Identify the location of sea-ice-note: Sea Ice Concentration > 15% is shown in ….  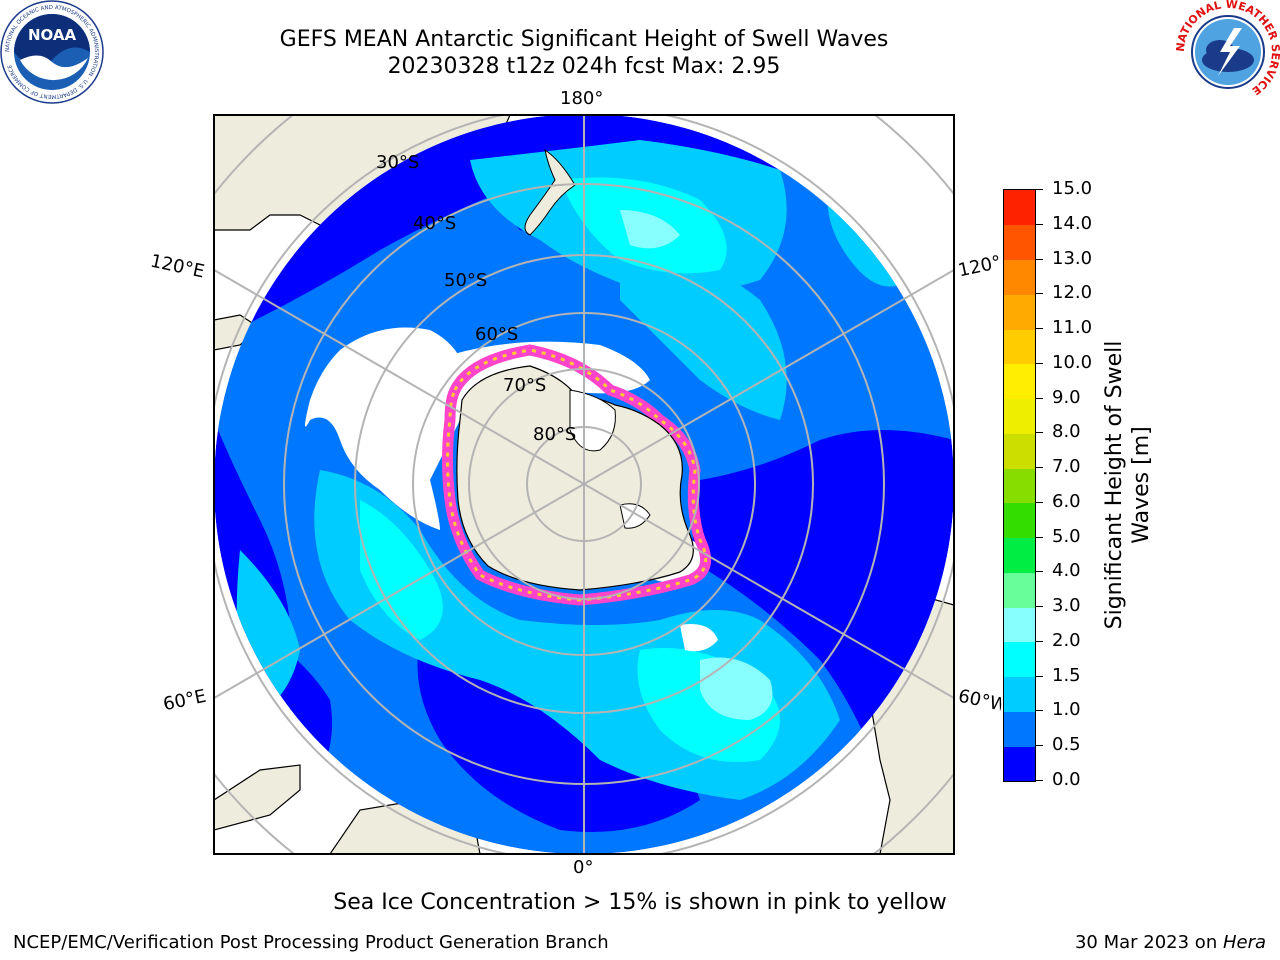
(640, 902).